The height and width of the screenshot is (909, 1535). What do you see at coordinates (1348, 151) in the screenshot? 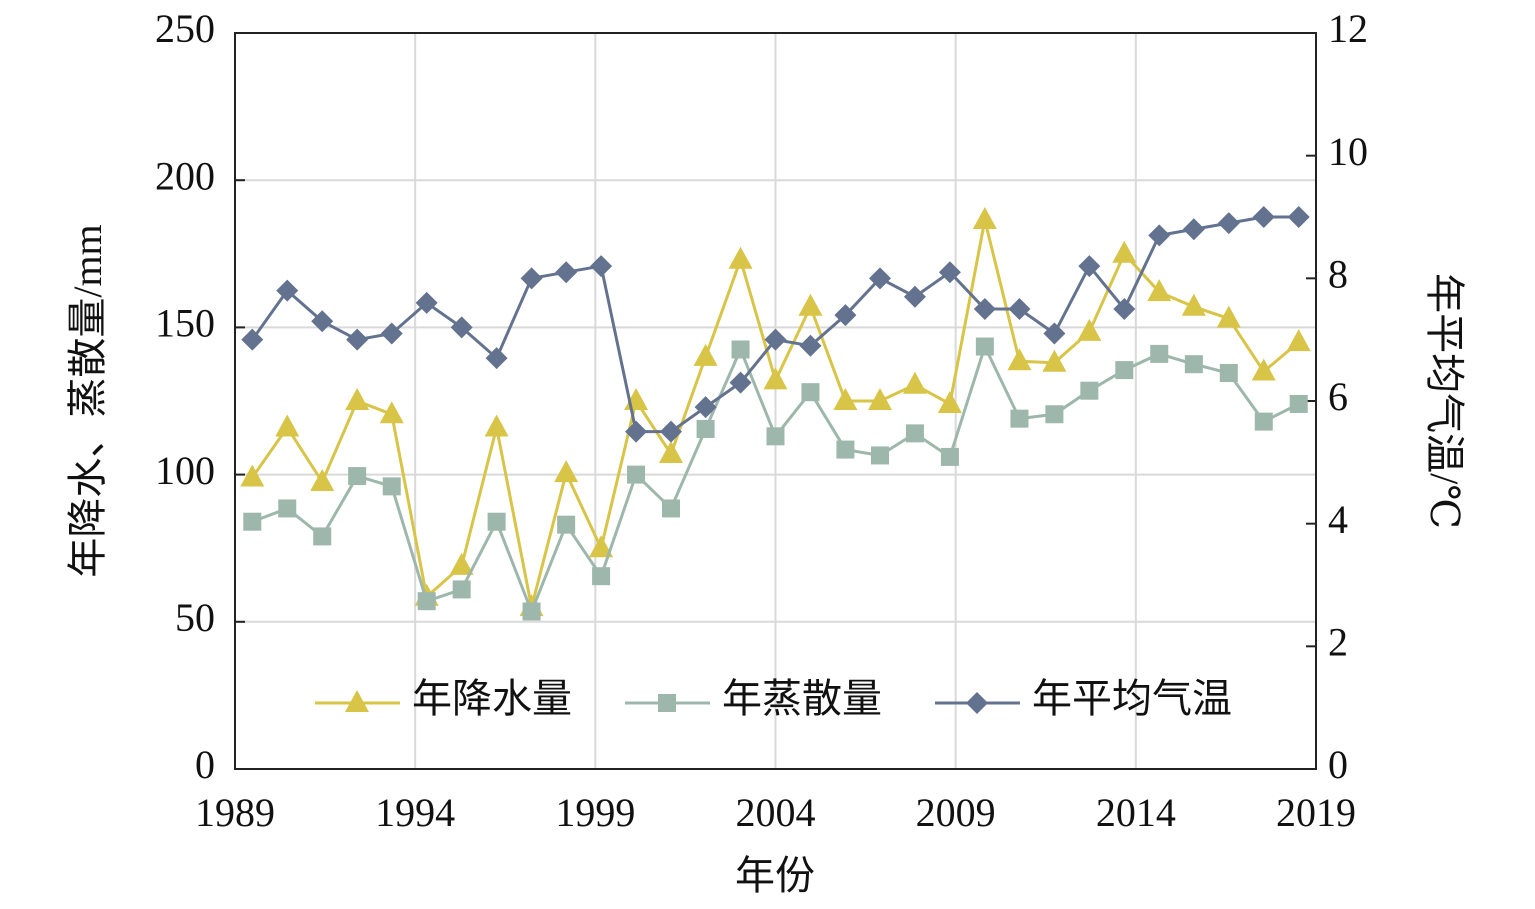
I see `y2-tick-label: 10` at bounding box center [1348, 151].